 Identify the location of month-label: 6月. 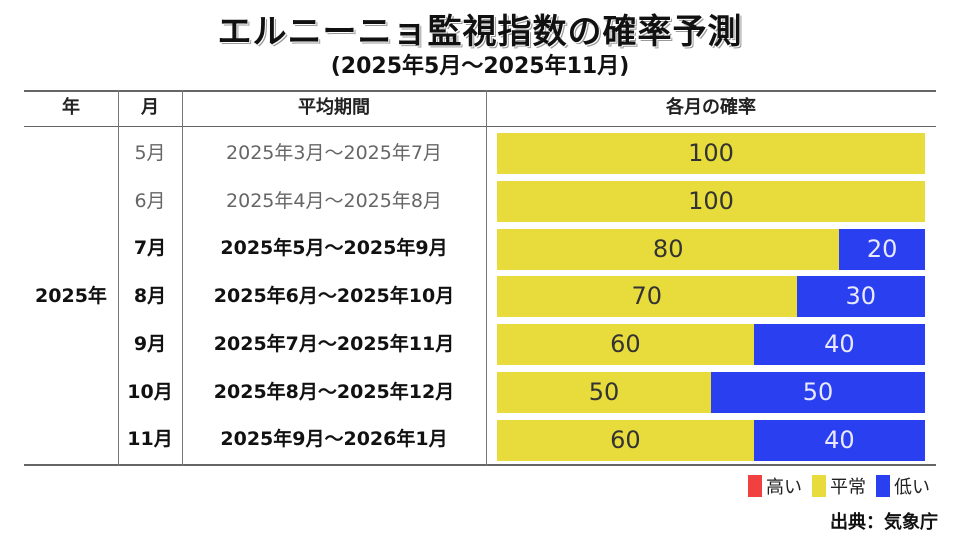
(150, 200).